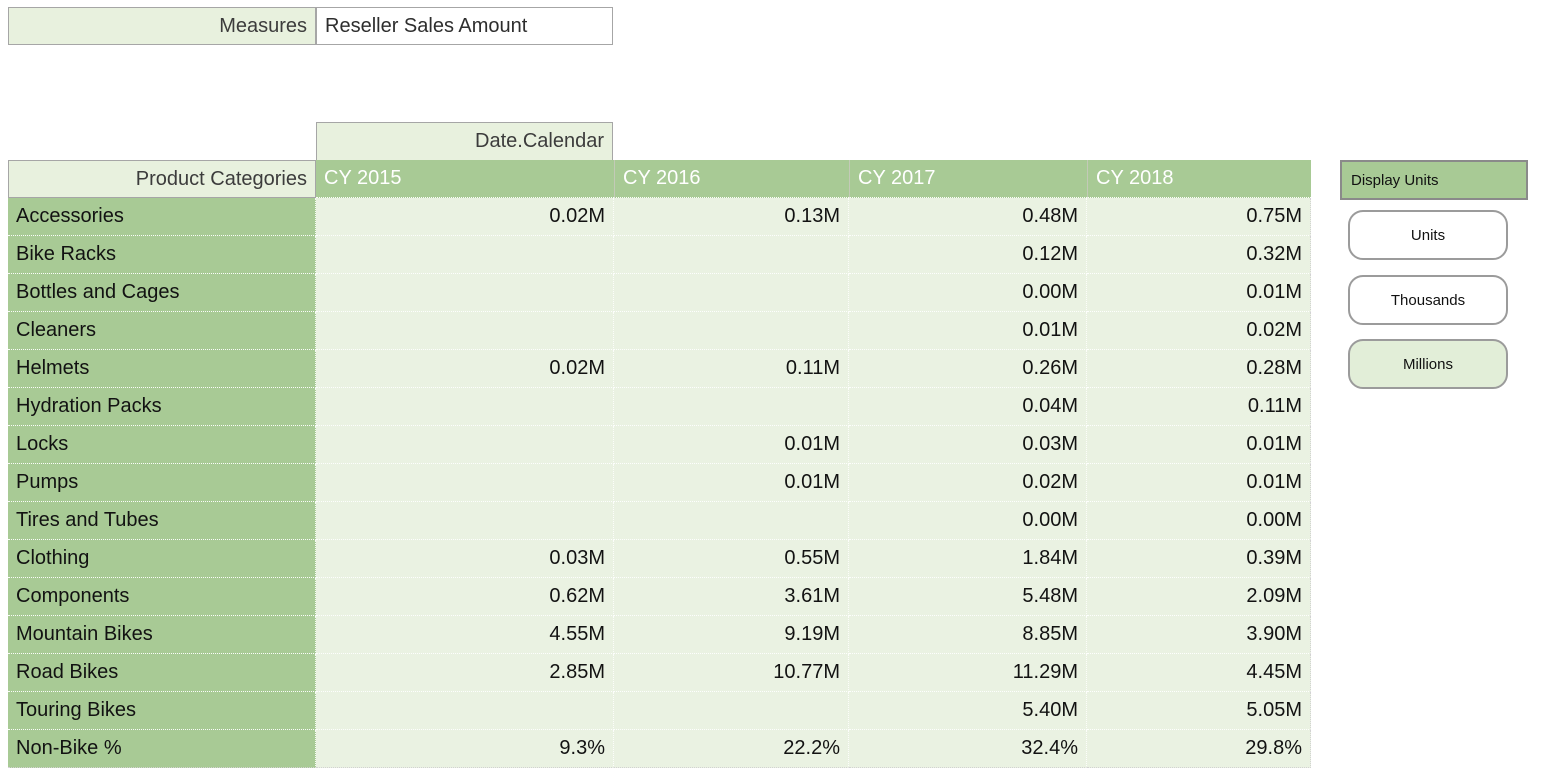  What do you see at coordinates (968, 673) in the screenshot?
I see `value-cell: 11.29M` at bounding box center [968, 673].